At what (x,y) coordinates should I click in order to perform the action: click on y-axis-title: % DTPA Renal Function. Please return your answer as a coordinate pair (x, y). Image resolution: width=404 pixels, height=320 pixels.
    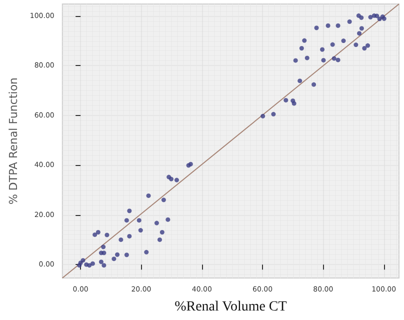
    Looking at the image, I should click on (13, 141).